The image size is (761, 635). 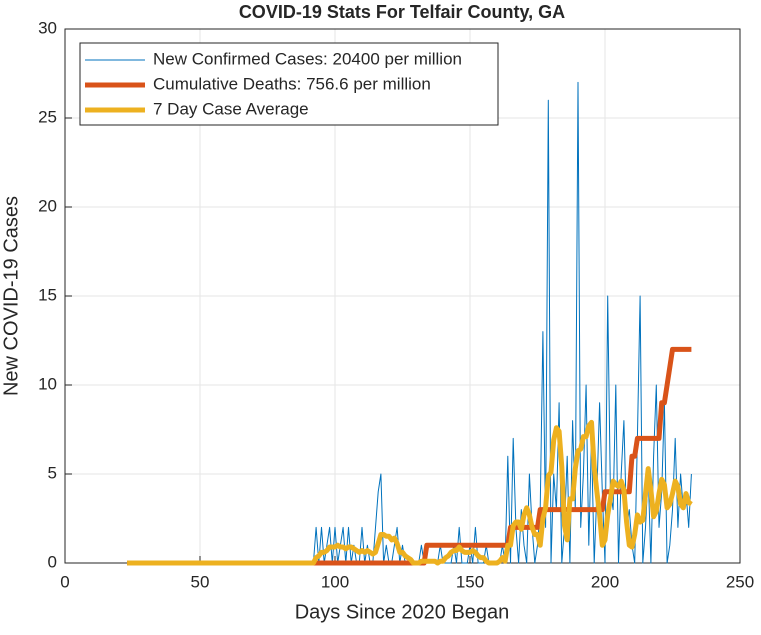 What do you see at coordinates (64, 581) in the screenshot?
I see `x-tick-label: 0` at bounding box center [64, 581].